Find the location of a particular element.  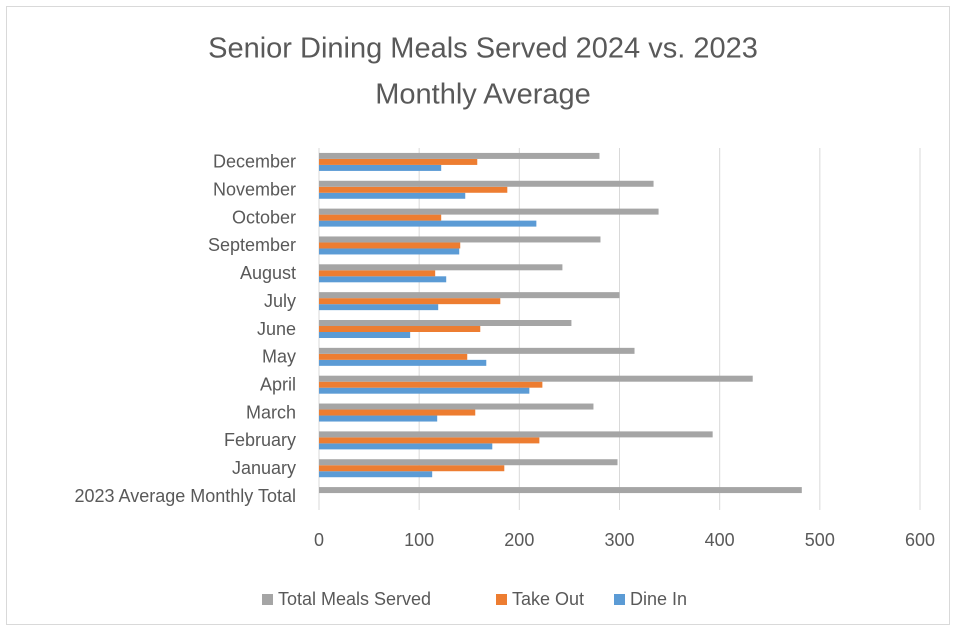

y-tick-label: May is located at coordinates (279, 357).